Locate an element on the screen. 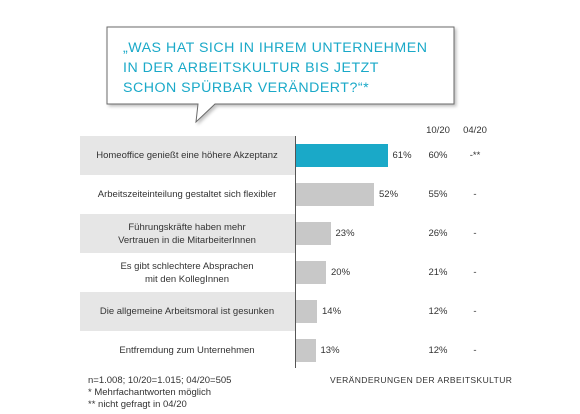  category-label: Entfremdung zum Unternehmen is located at coordinates (187, 350).